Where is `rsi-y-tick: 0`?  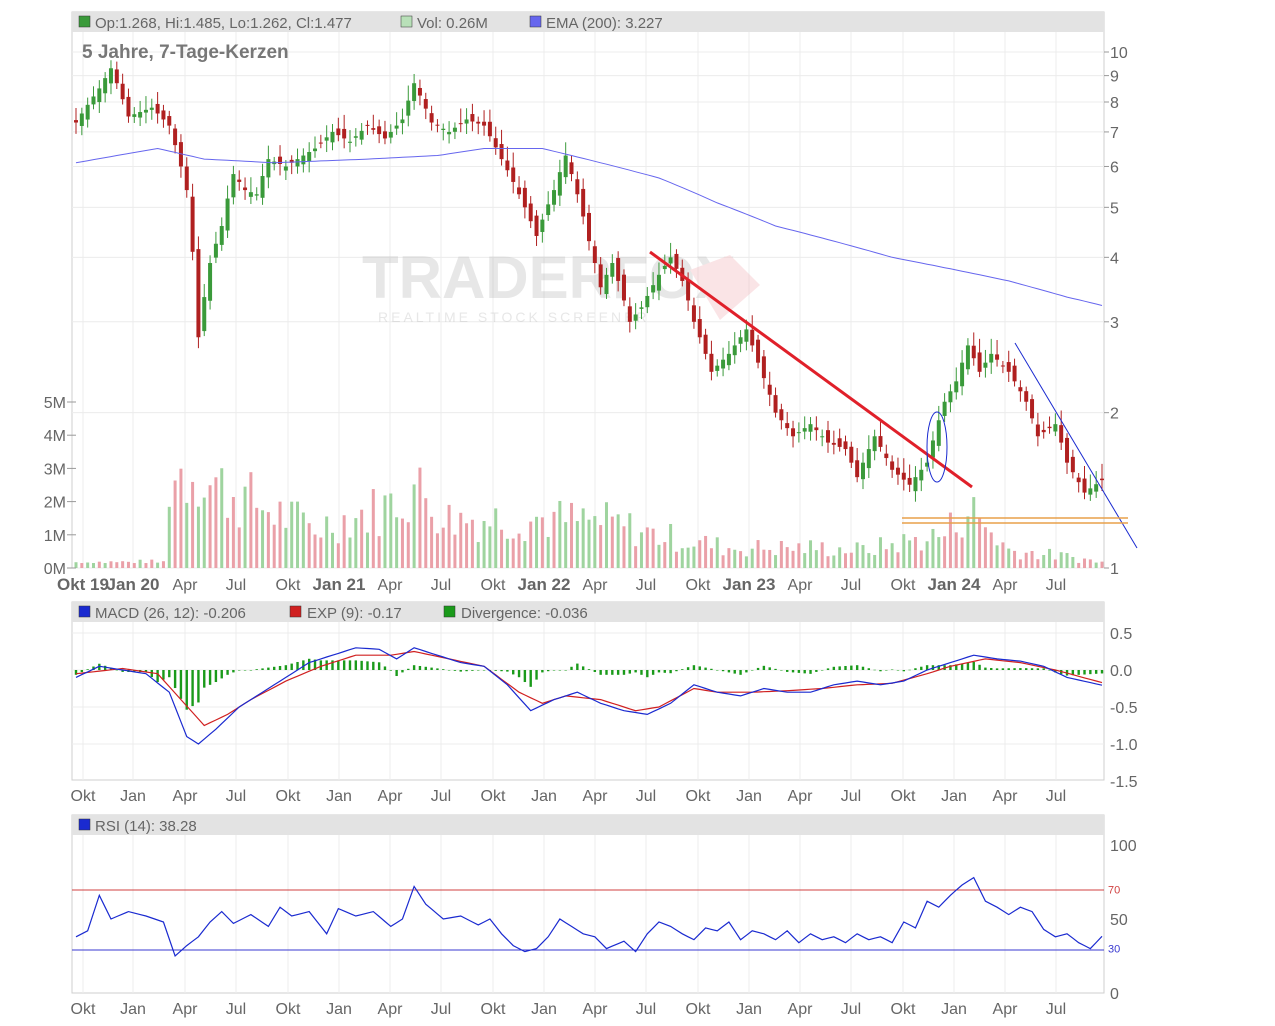
rsi-y-tick: 0 is located at coordinates (1114, 994).